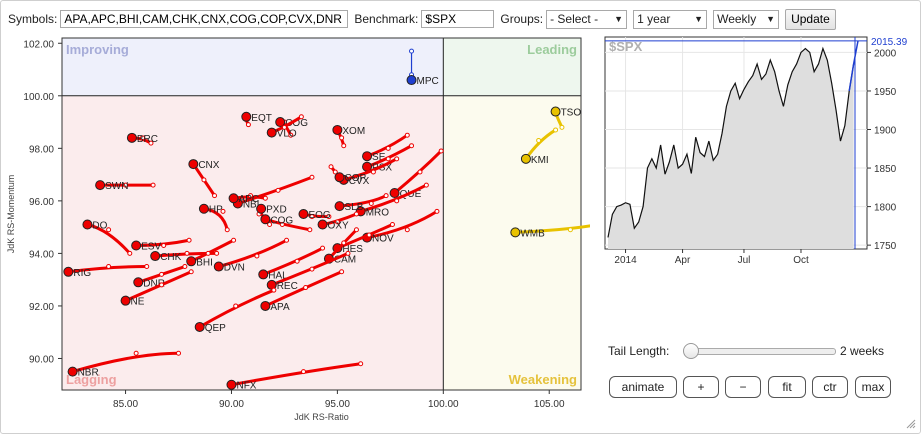 The height and width of the screenshot is (434, 921). What do you see at coordinates (422, 67) in the screenshot?
I see `rrg-series-mpc: MPC` at bounding box center [422, 67].